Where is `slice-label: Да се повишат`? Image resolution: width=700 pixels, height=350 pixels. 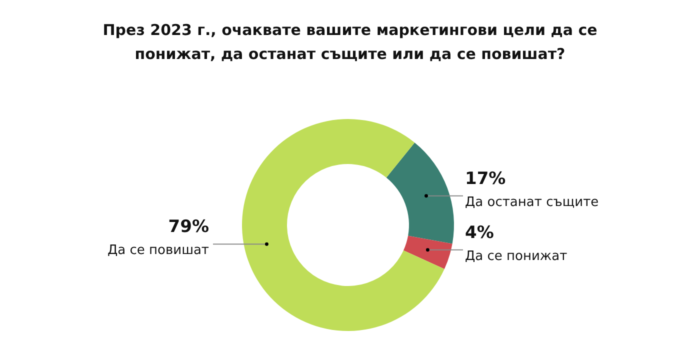
slice-label: Да се повишат is located at coordinates (158, 250).